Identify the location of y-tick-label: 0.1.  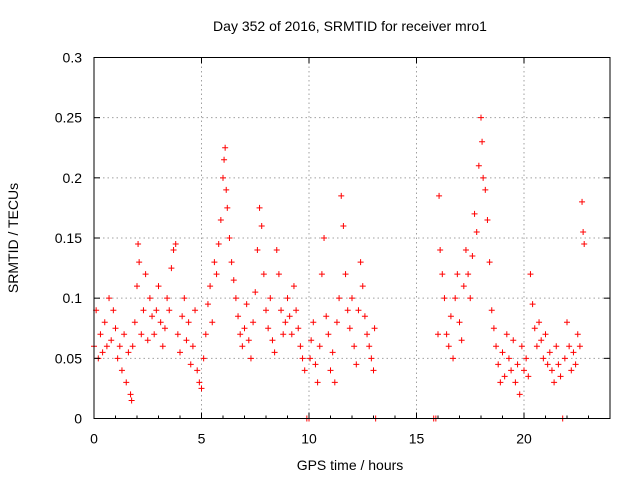
(73, 298).